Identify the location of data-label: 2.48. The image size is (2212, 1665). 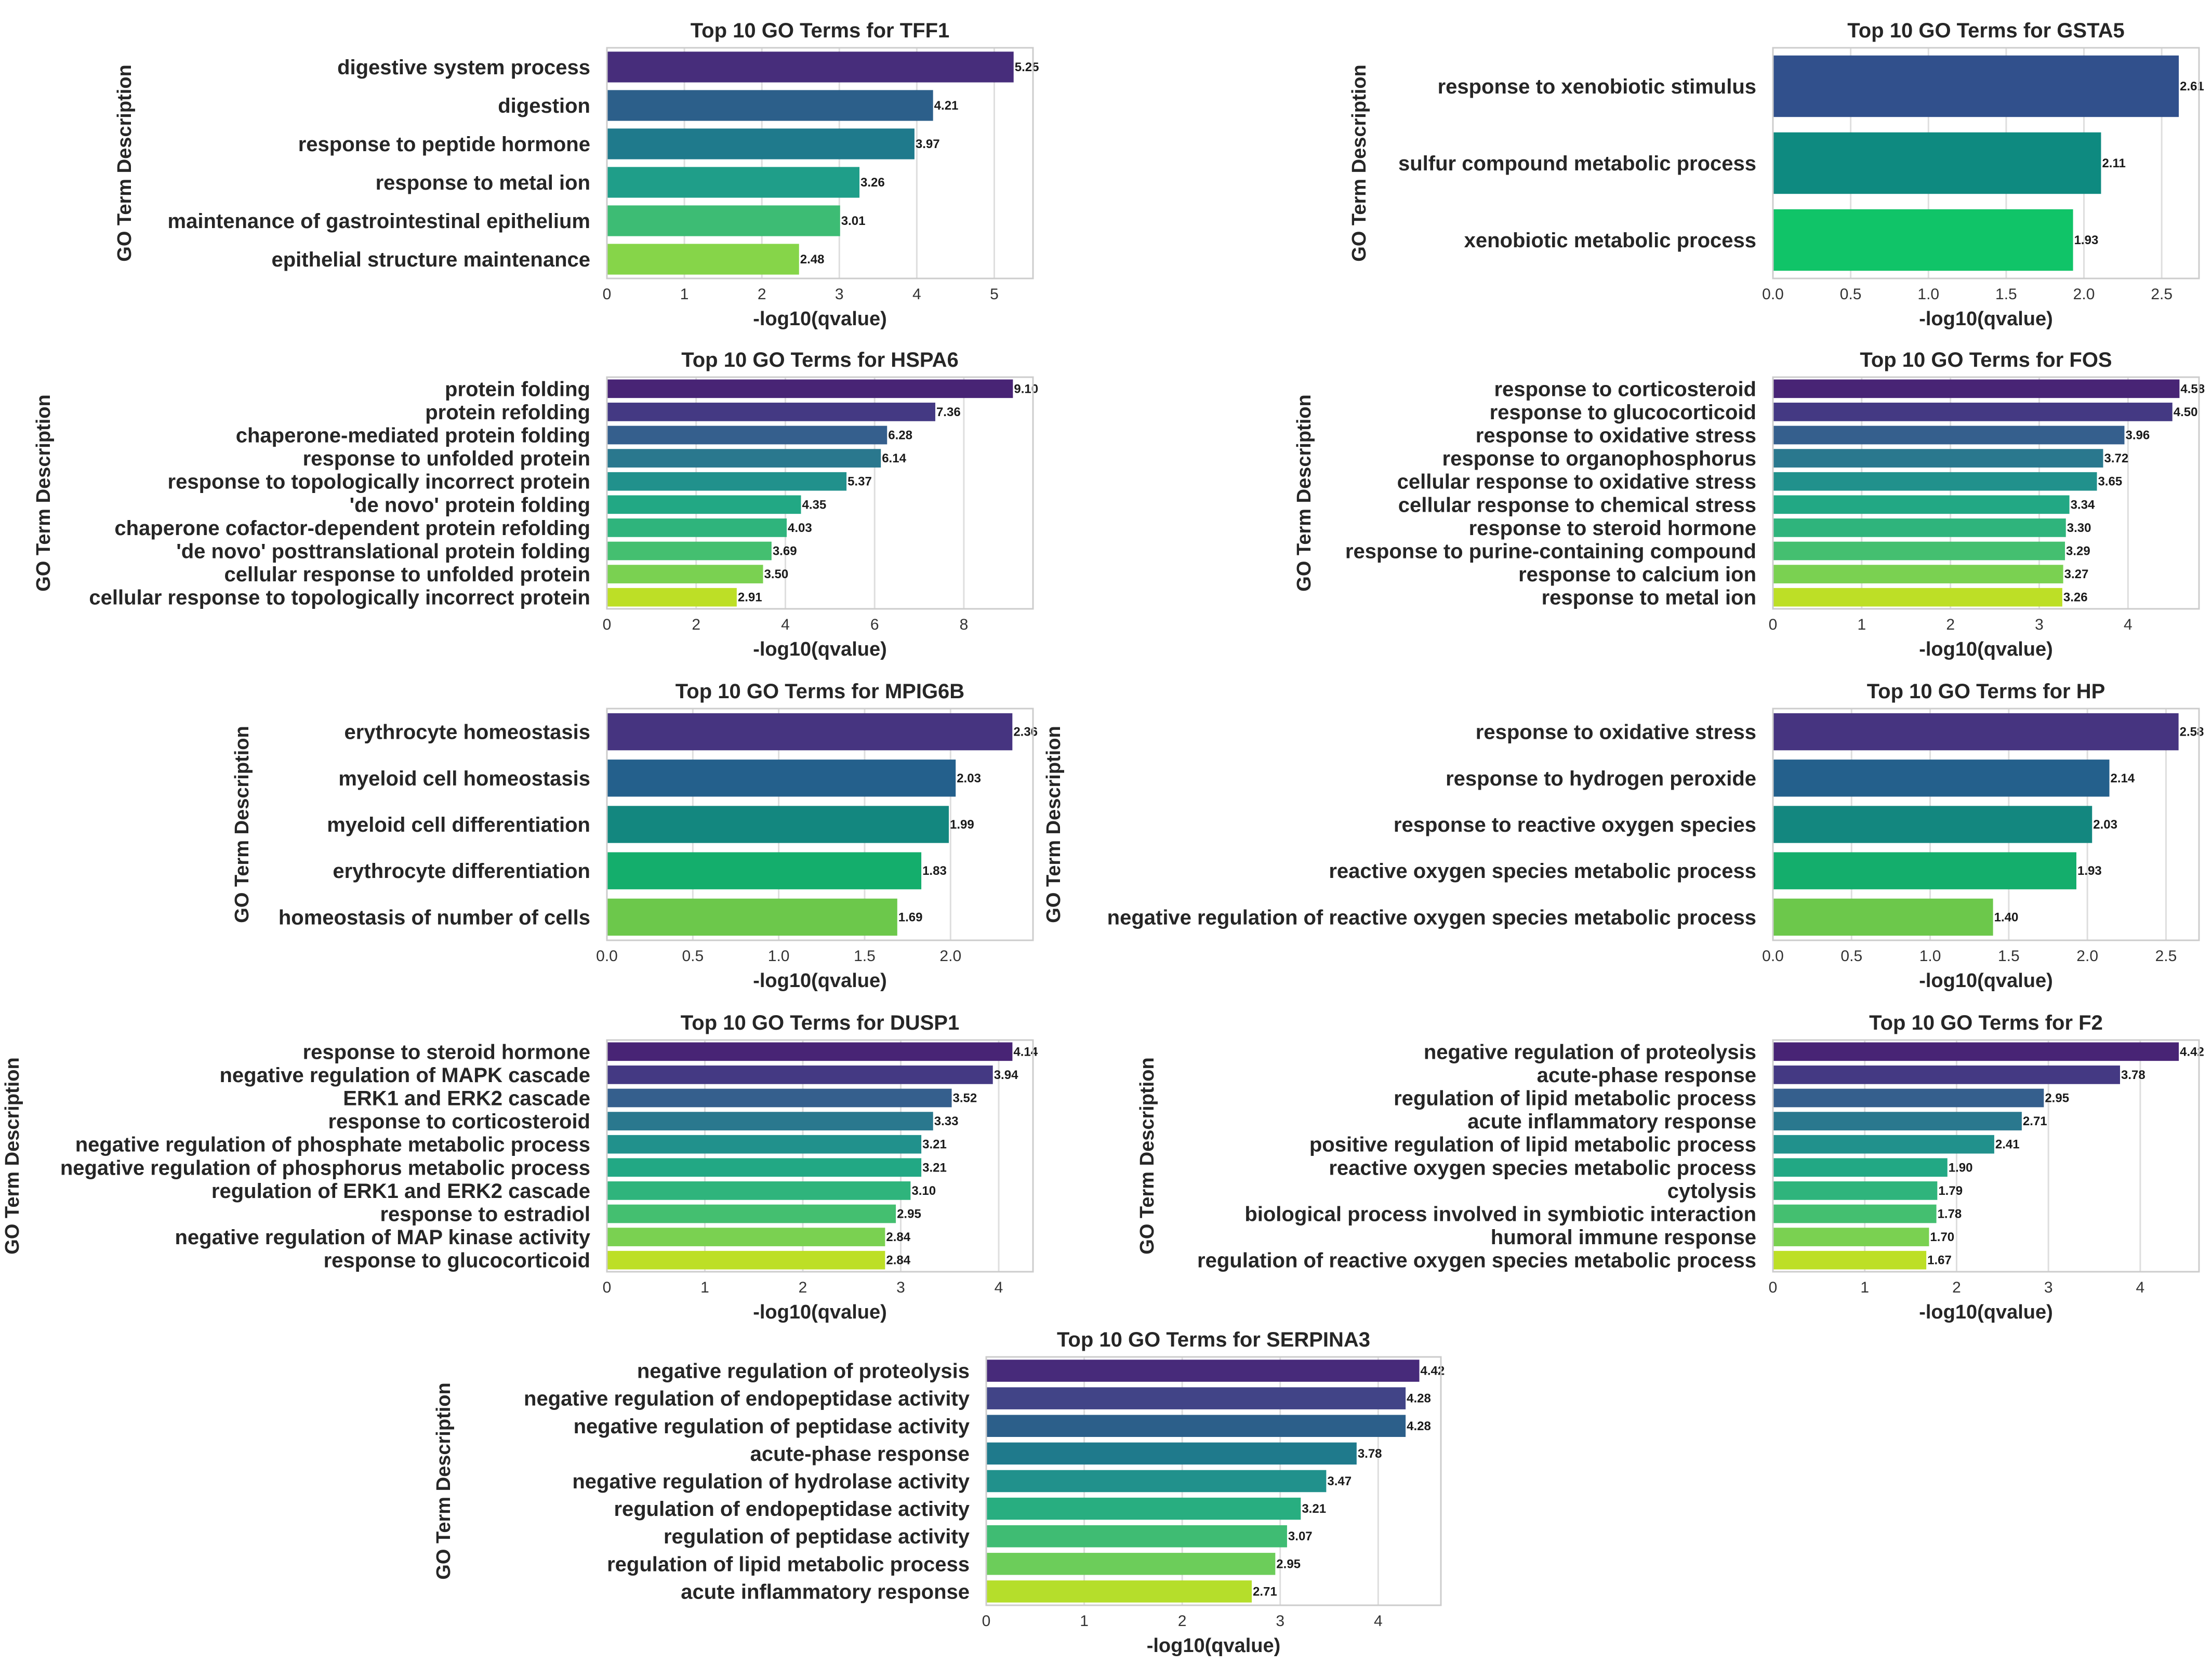
(812, 259).